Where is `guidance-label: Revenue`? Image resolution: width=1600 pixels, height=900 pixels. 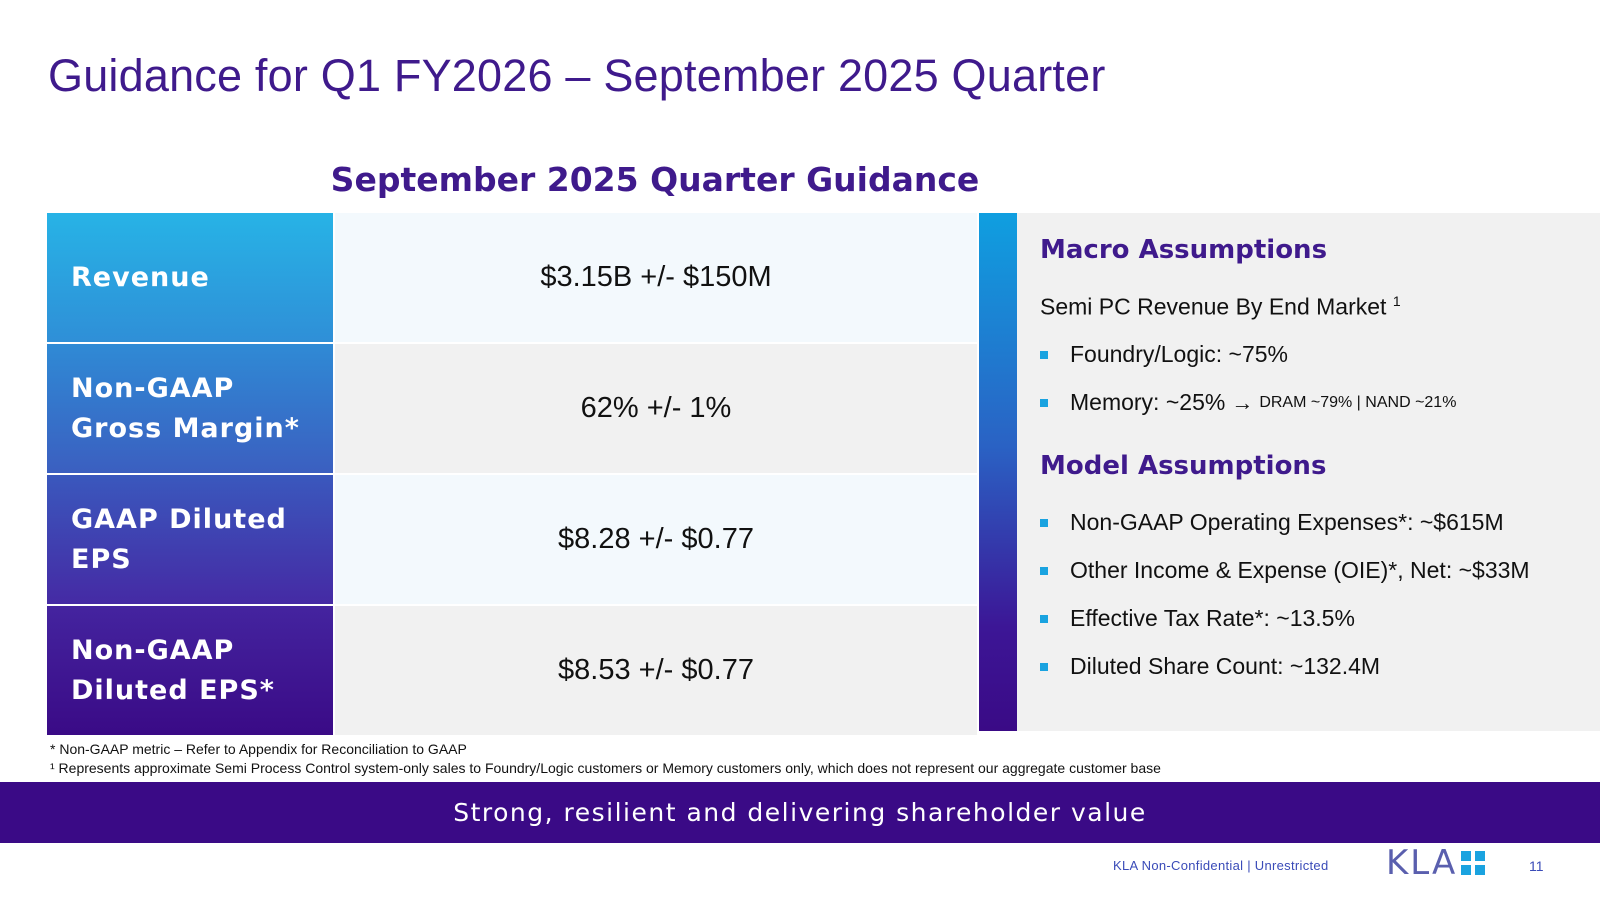 guidance-label: Revenue is located at coordinates (190, 277).